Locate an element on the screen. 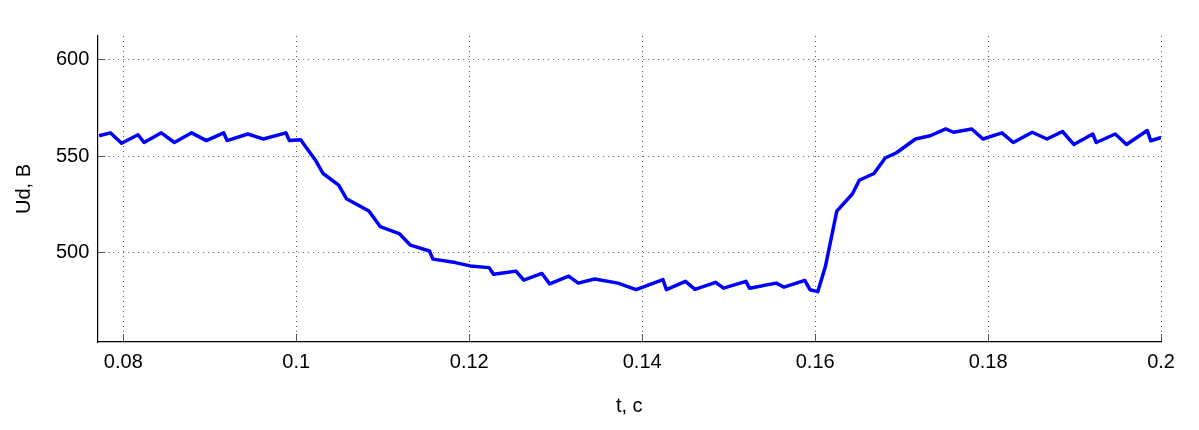 Image resolution: width=1199 pixels, height=430 pixels. y-axis-title: Ud, B is located at coordinates (22, 189).